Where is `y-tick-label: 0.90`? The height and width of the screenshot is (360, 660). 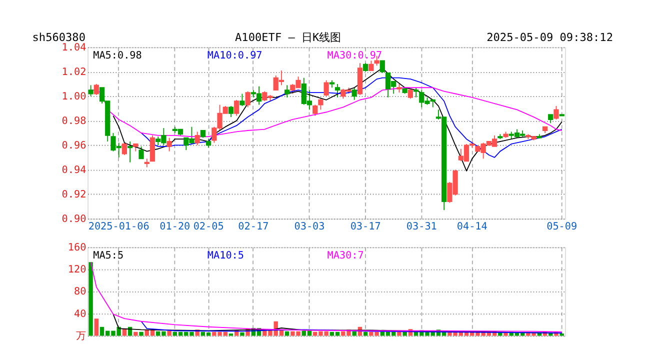 y-tick-label: 0.90 is located at coordinates (74, 219).